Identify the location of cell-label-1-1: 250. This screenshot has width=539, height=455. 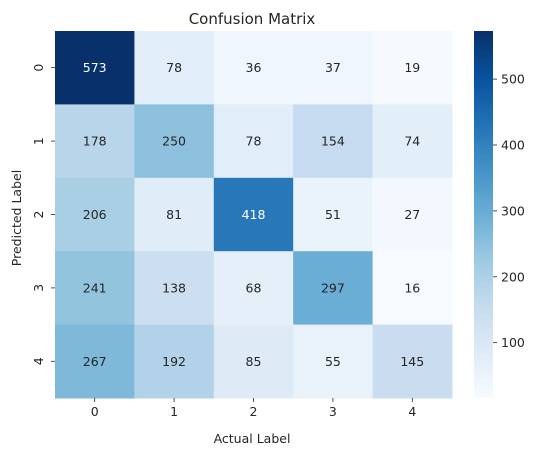
(174, 141).